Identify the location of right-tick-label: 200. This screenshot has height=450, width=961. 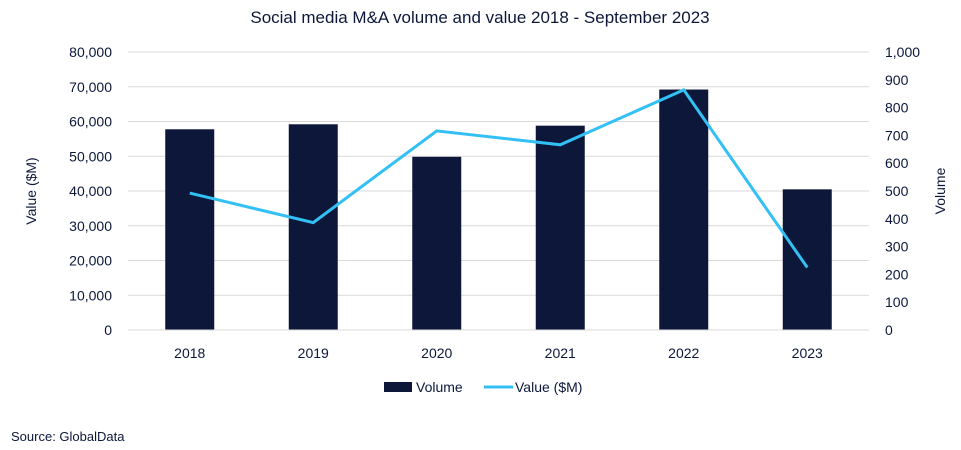
(897, 274).